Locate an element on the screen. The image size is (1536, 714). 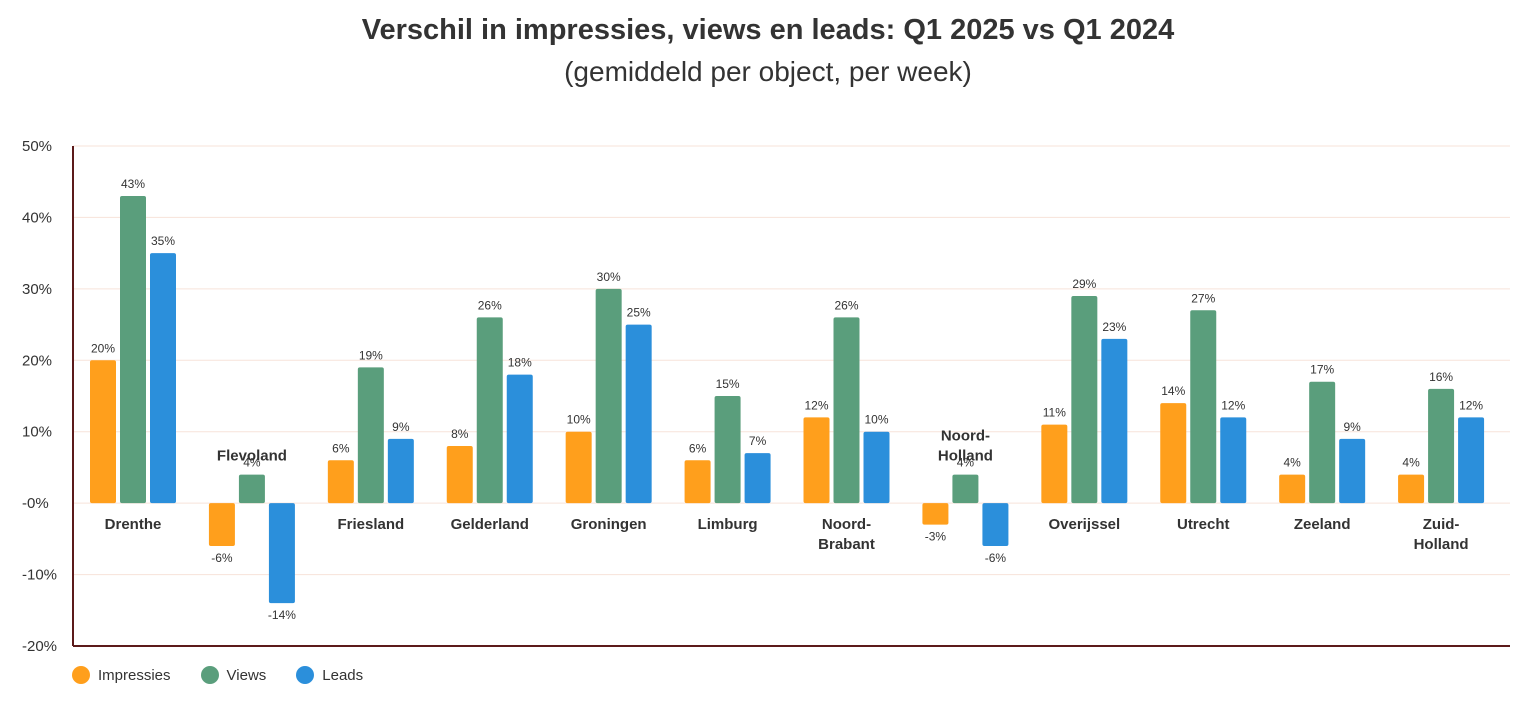
legend-swatch-views is located at coordinates (209, 675).